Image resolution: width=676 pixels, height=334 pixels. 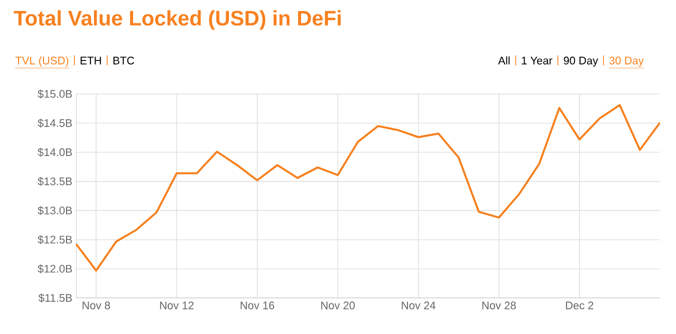 What do you see at coordinates (177, 20) in the screenshot?
I see `chart-title: Total Value Locked (USD) in DeFi` at bounding box center [177, 20].